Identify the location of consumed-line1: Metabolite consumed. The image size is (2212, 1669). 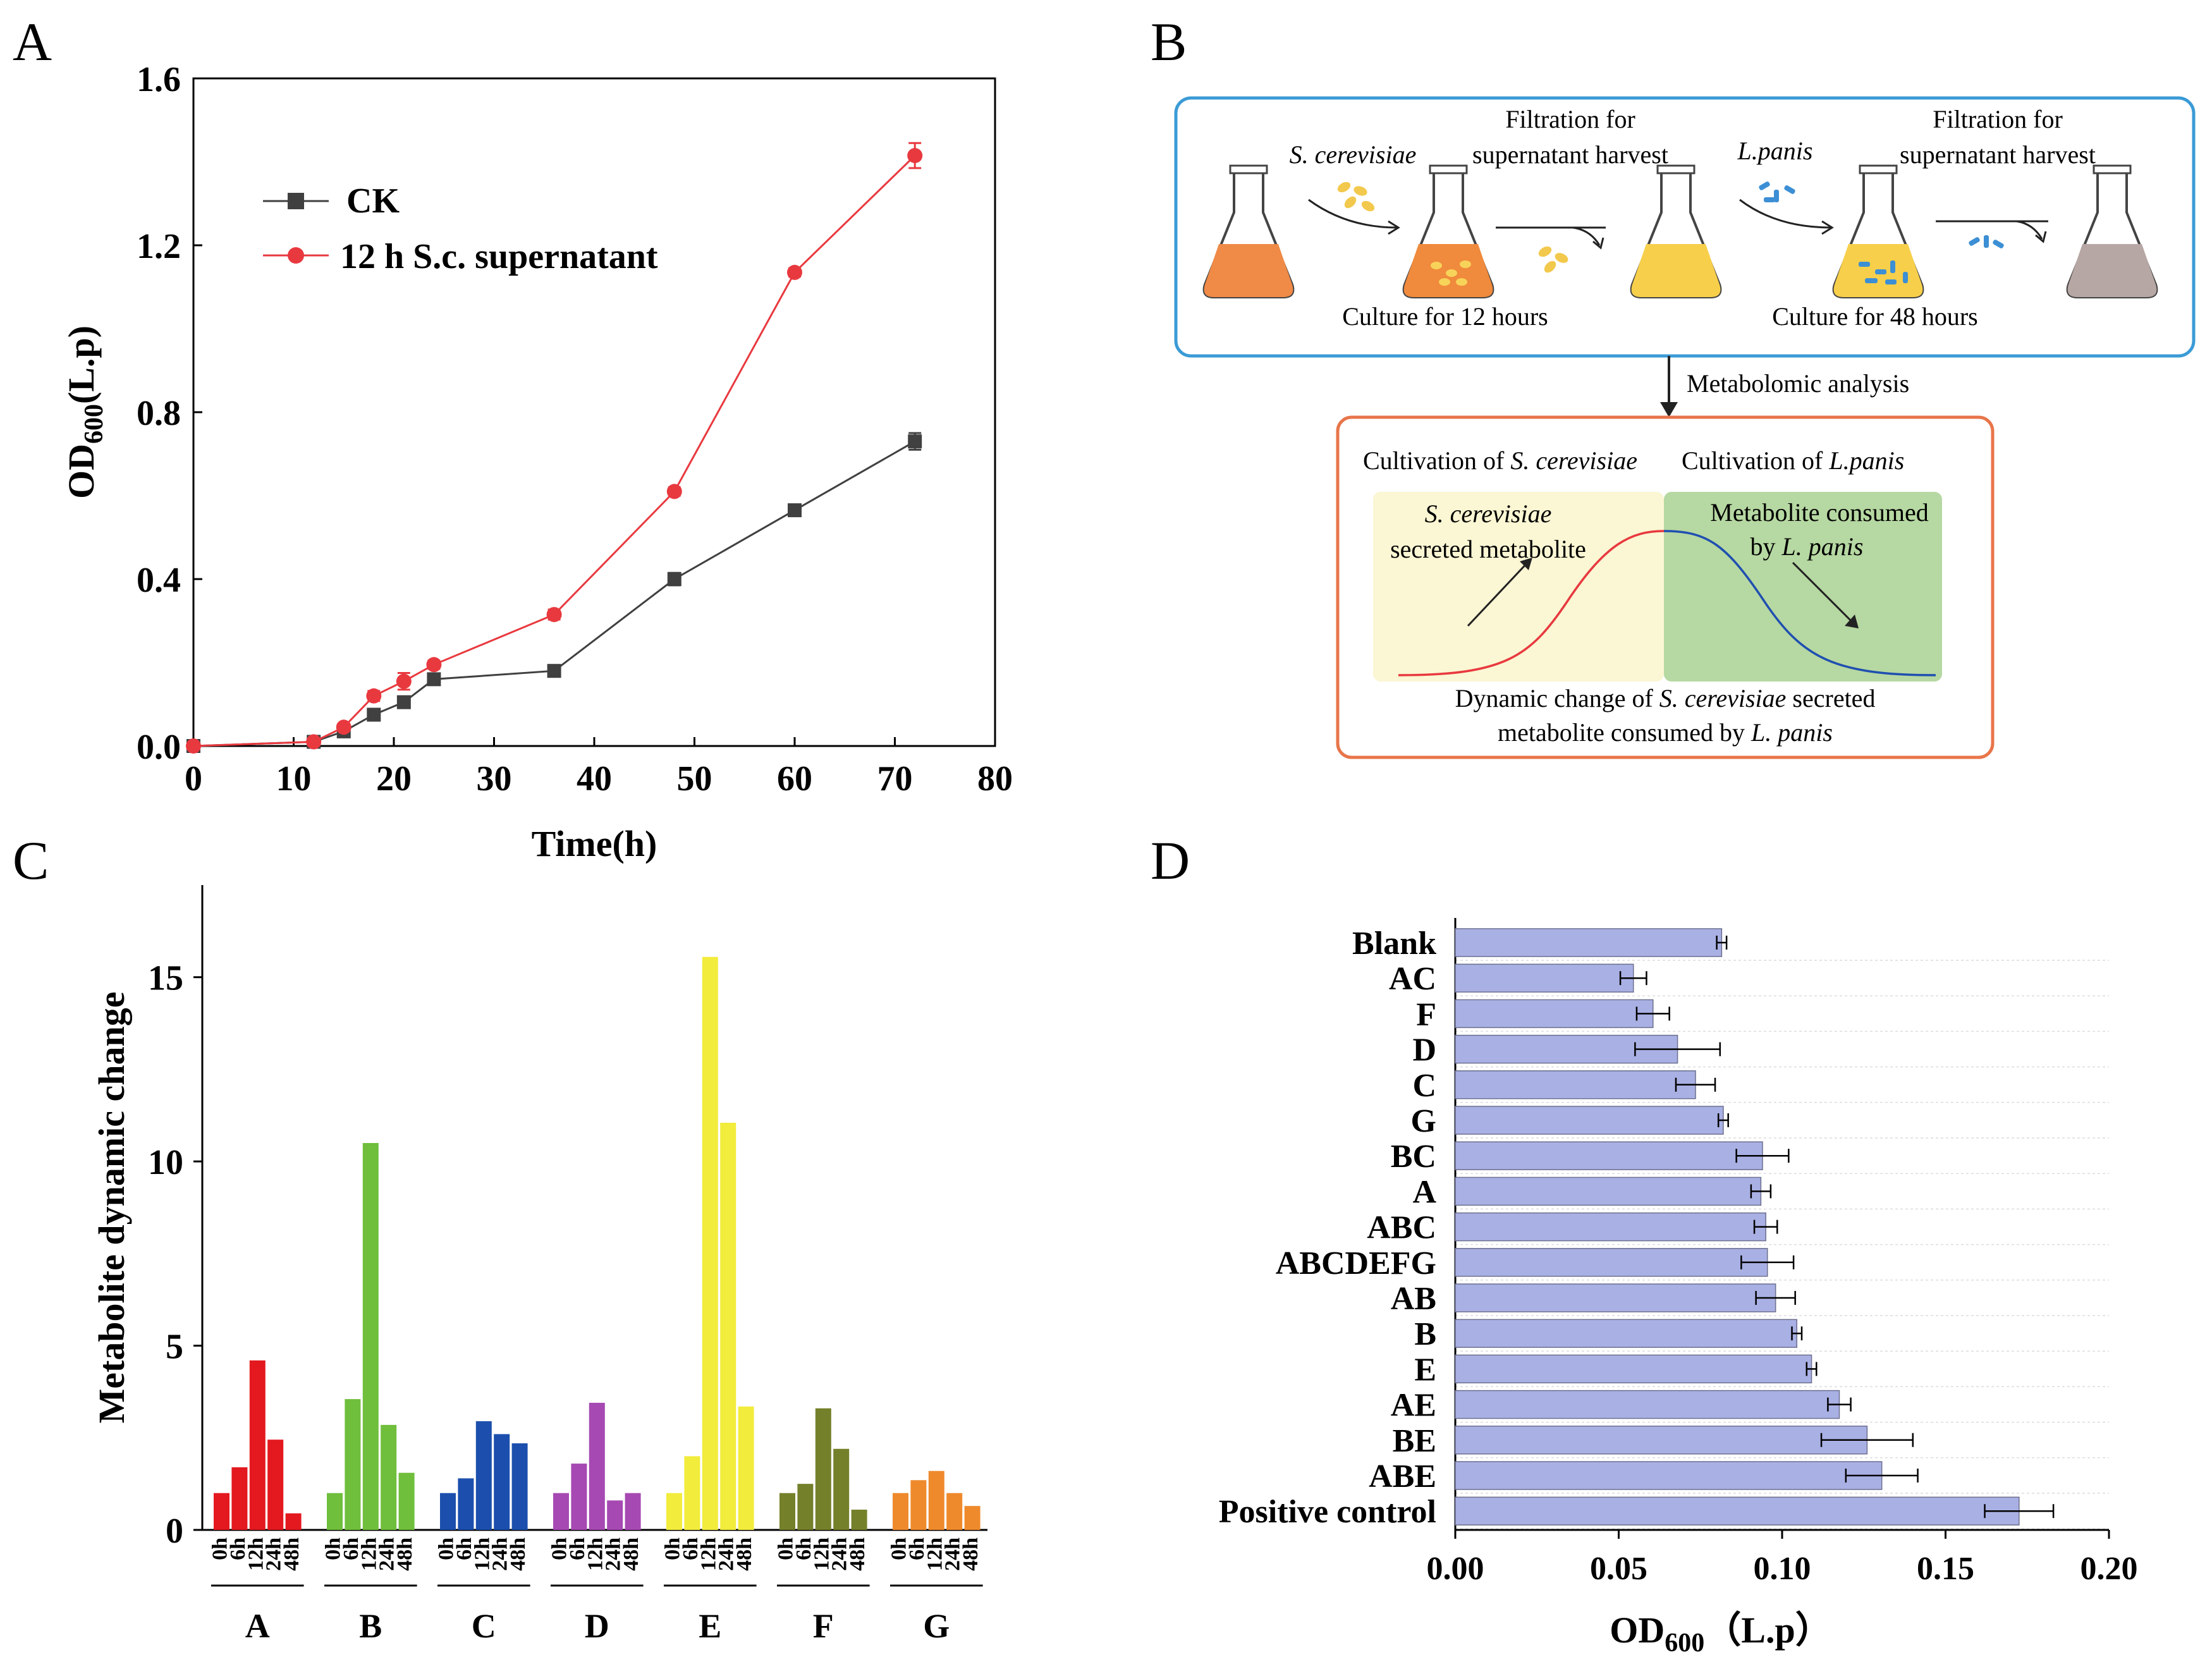
(1819, 512).